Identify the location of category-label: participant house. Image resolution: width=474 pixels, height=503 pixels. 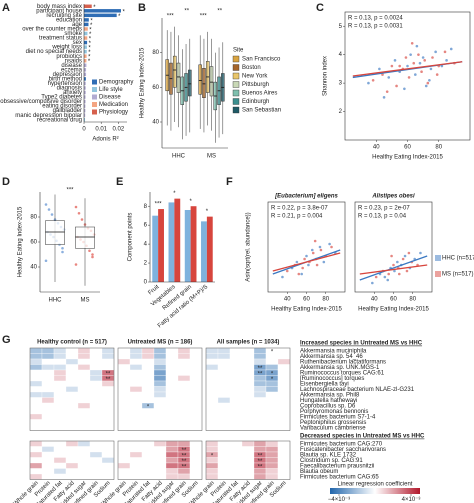
(59, 11).